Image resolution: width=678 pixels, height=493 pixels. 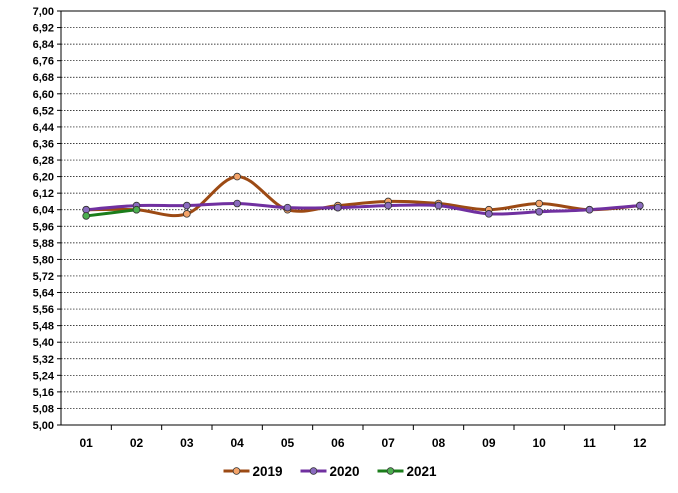 I want to click on y-tick-label: 6,36, so click(x=43, y=144).